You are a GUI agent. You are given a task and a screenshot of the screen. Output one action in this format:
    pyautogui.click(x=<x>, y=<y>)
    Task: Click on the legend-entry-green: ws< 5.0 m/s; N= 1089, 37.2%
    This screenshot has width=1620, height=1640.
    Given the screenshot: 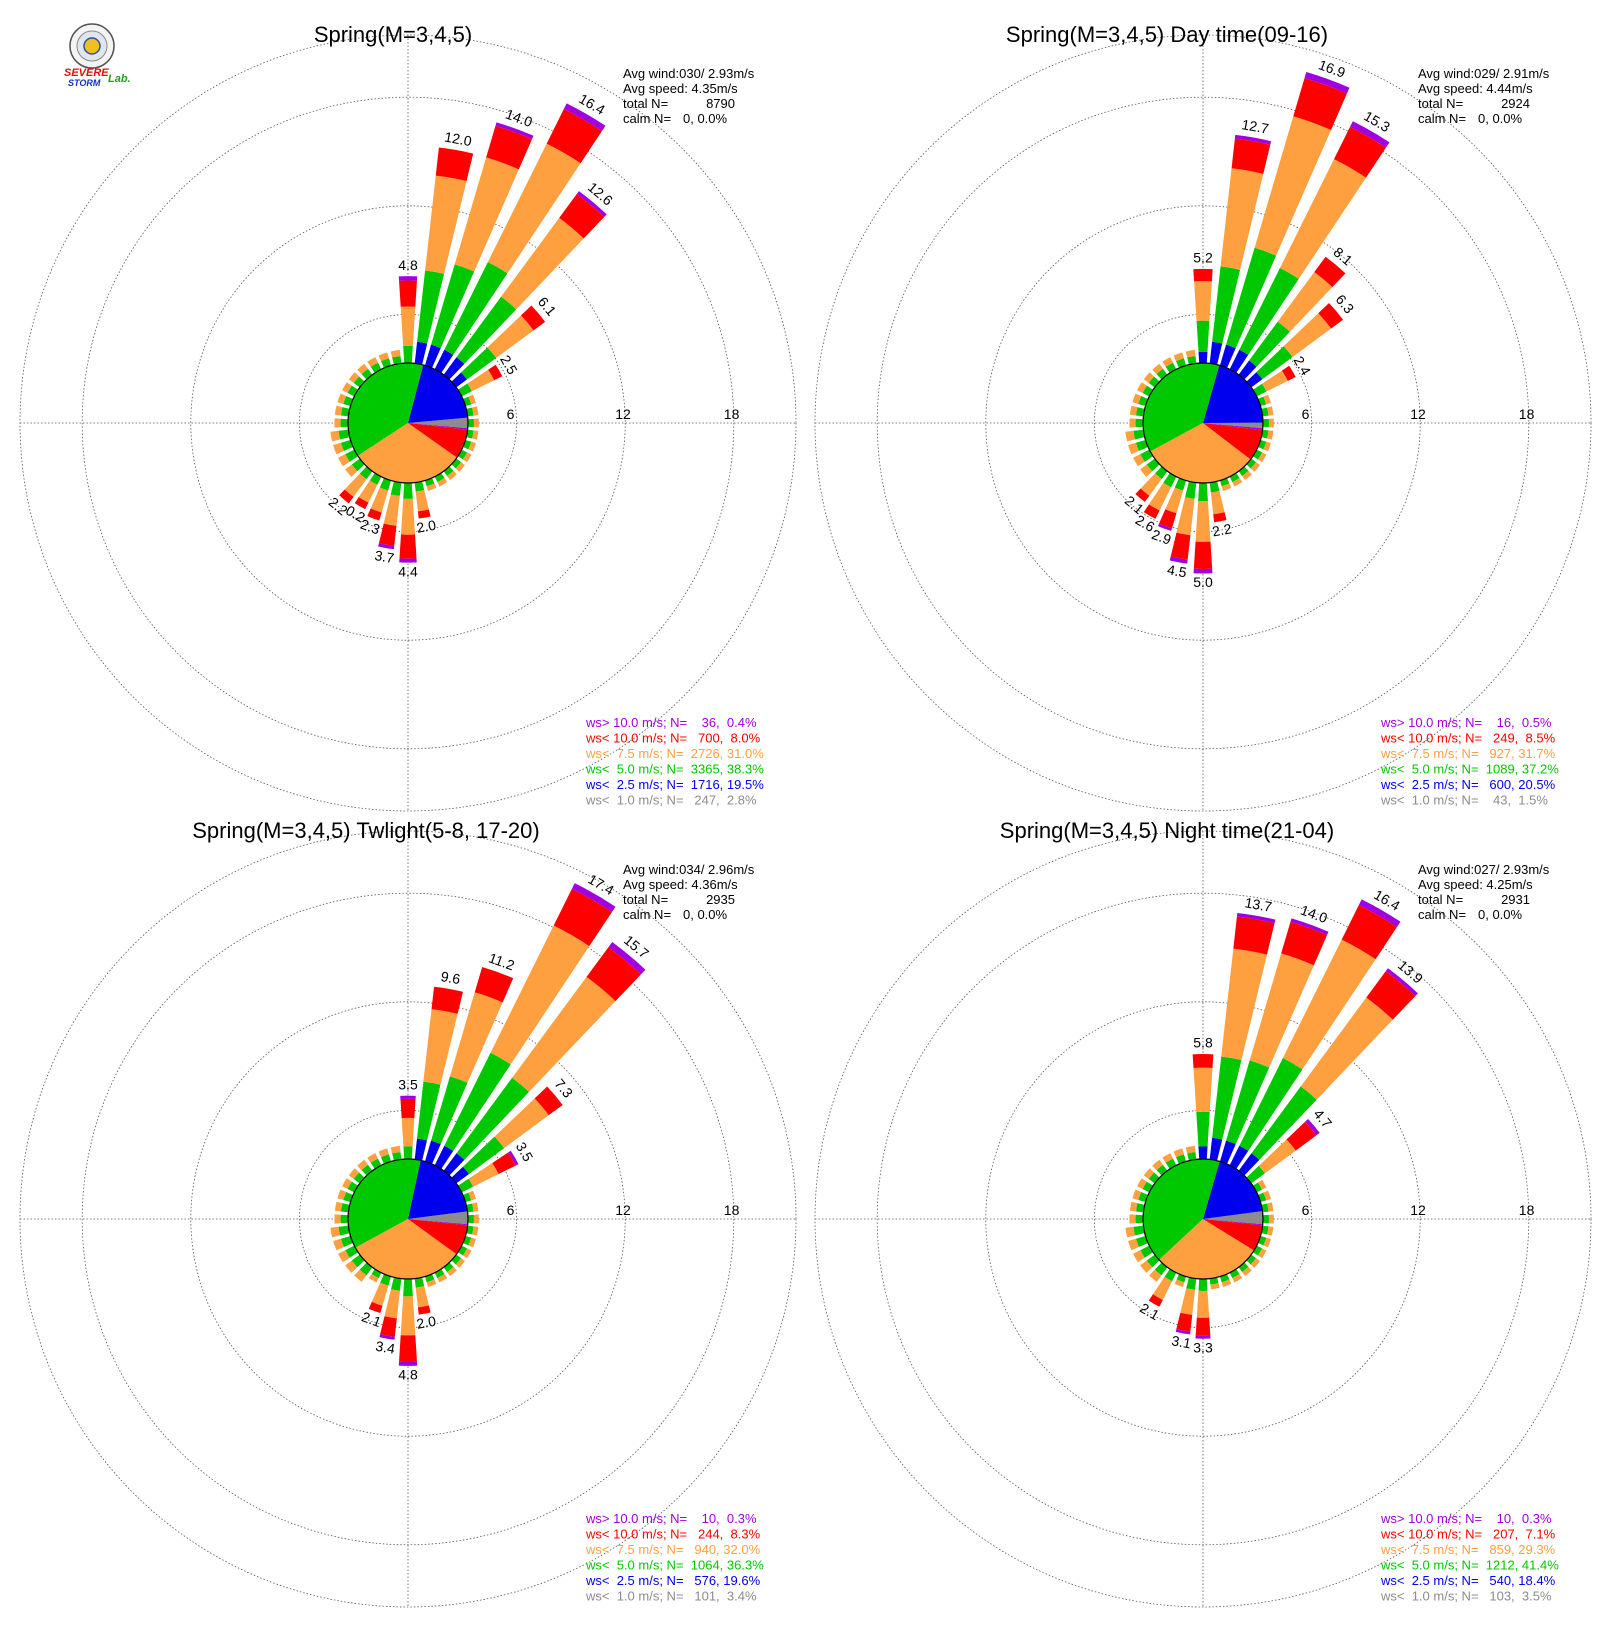 What is the action you would take?
    pyautogui.click(x=1469, y=769)
    